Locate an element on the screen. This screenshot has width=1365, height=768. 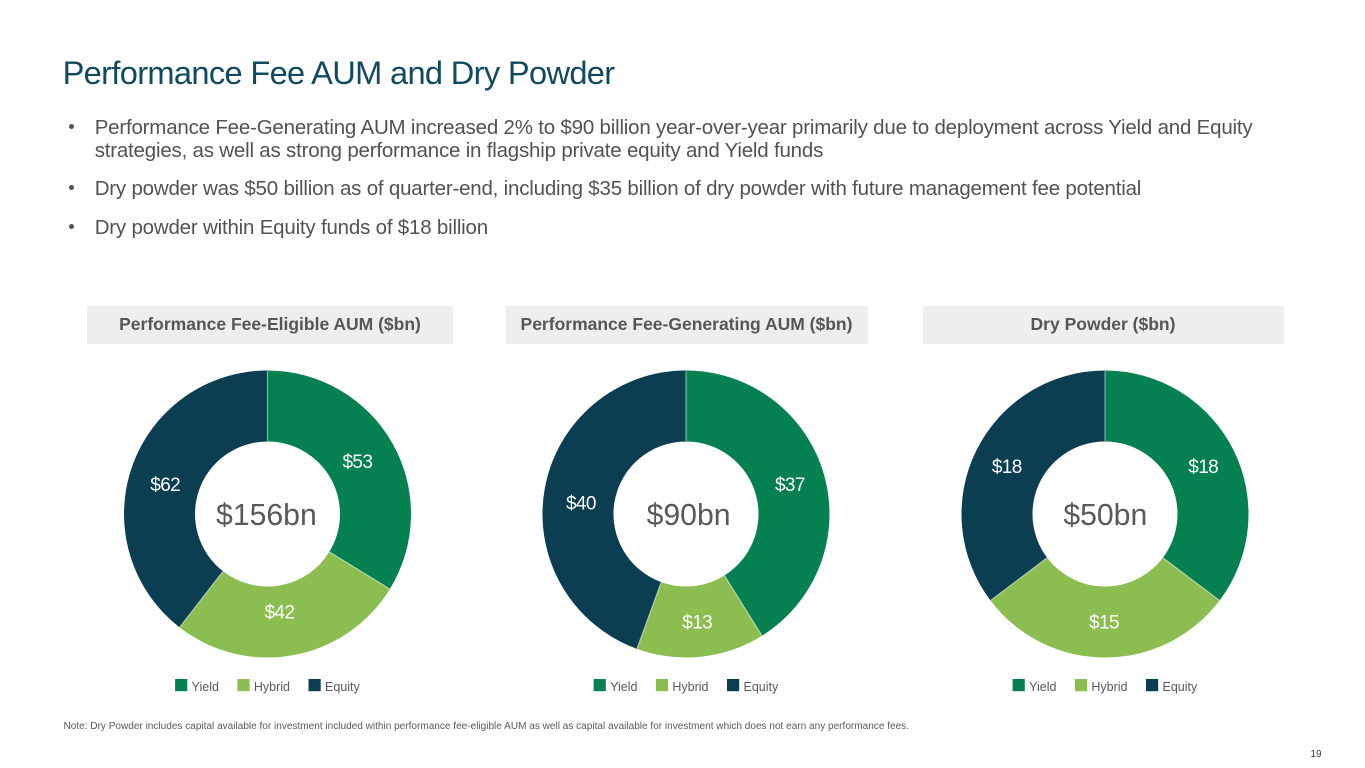
svg-text: $13 is located at coordinates (697, 623).